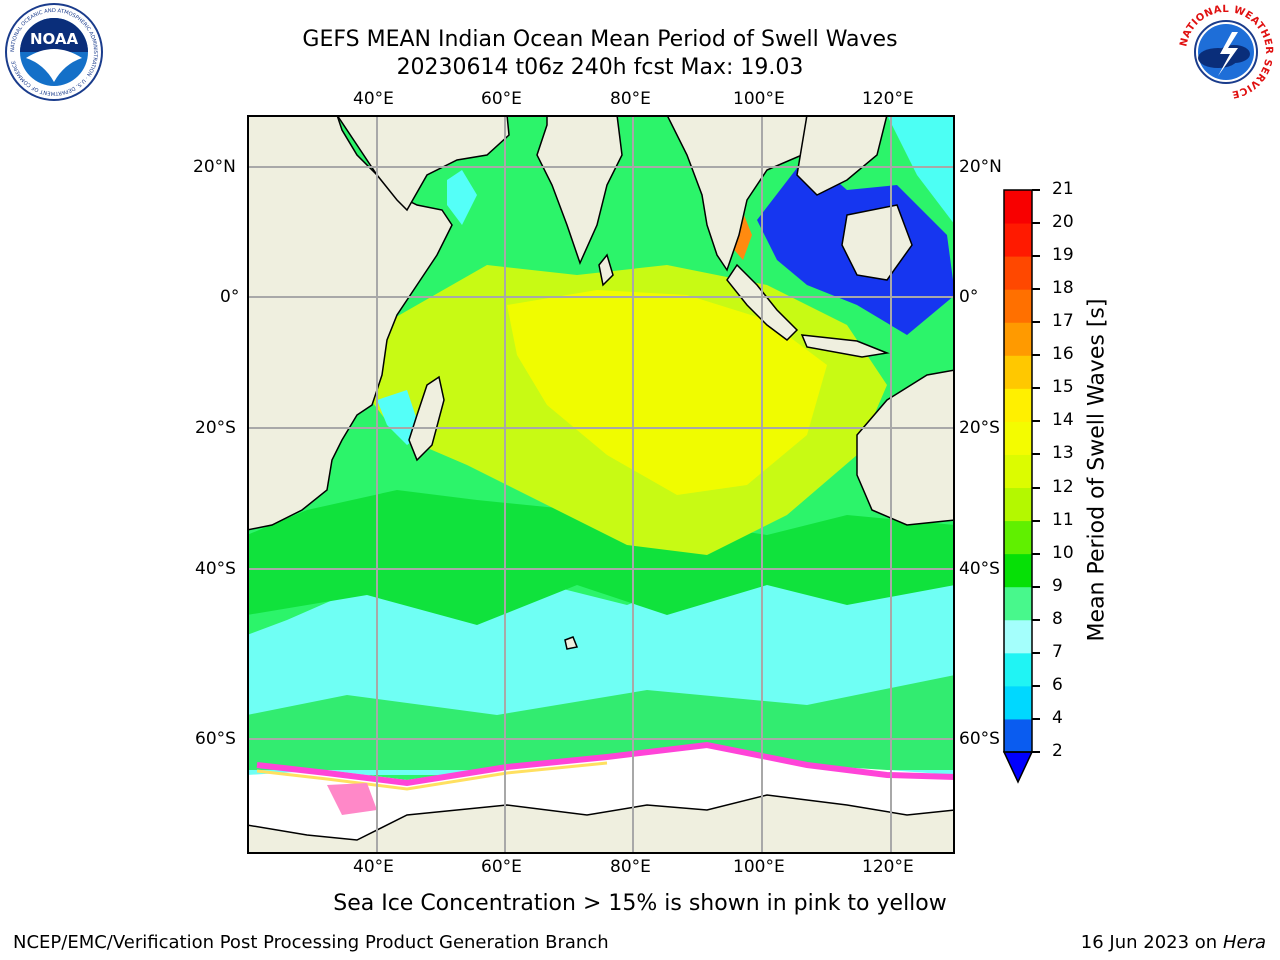  I want to click on lat-tick-left-60s: 60°S, so click(215, 739).